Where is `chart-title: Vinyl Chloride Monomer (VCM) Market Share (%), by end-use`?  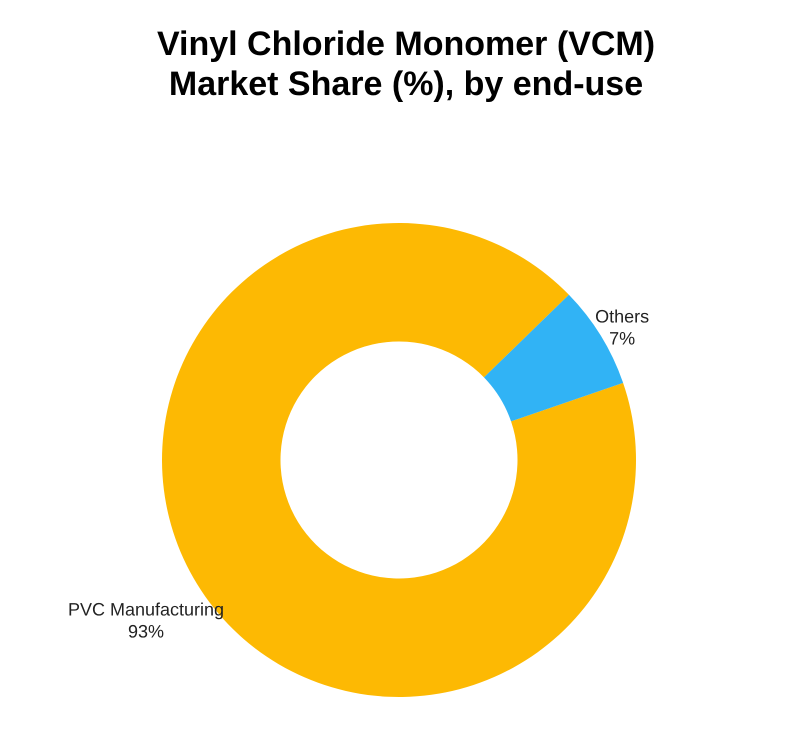 chart-title: Vinyl Chloride Monomer (VCM) Market Share (%), by end-use is located at coordinates (406, 64).